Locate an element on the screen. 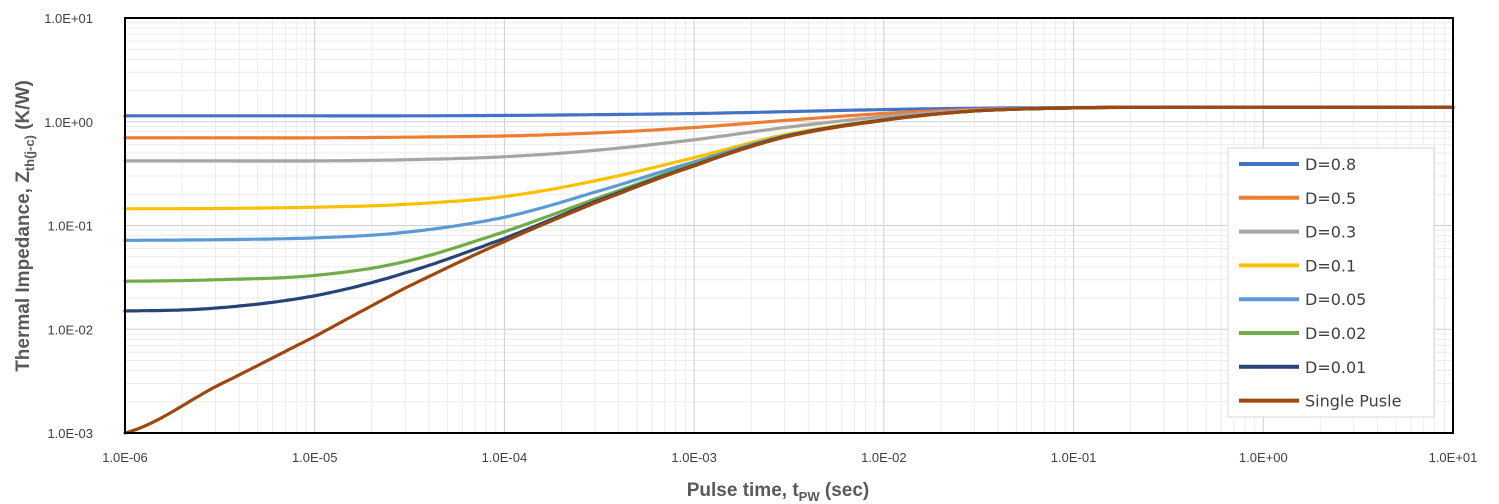  x-tick-label: 1.0E-03 is located at coordinates (694, 457).